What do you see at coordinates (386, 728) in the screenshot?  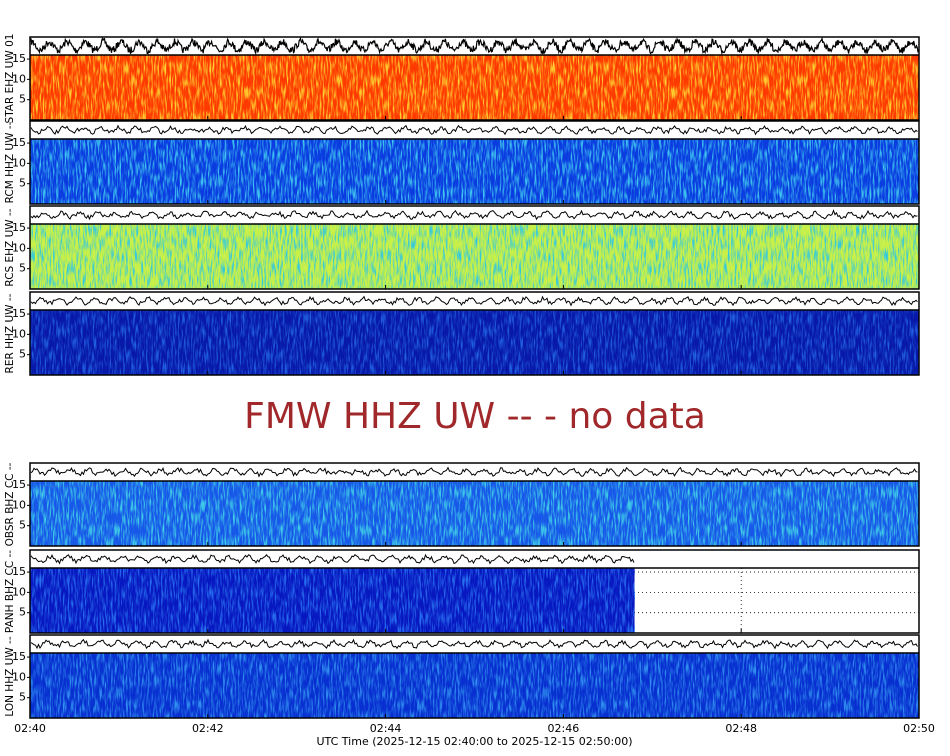 I see `x-tick-label: 02:44` at bounding box center [386, 728].